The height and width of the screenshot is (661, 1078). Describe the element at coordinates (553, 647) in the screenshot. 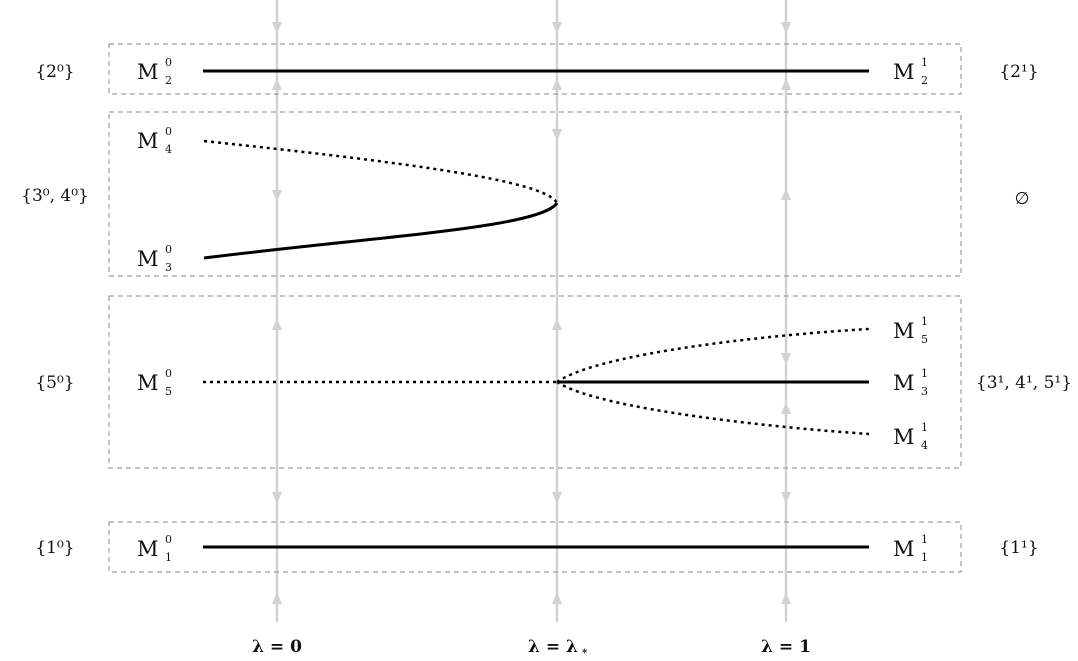

I see `lambda-star-label: λ = λ` at that location.